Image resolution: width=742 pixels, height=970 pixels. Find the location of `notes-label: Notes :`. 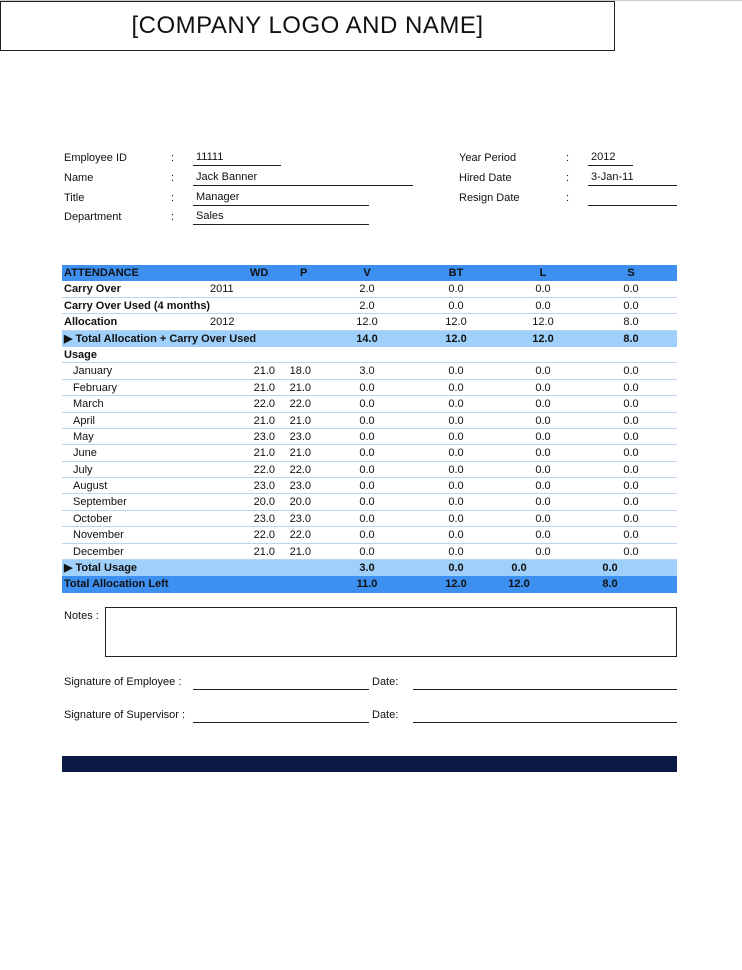

notes-label: Notes : is located at coordinates (81, 616).